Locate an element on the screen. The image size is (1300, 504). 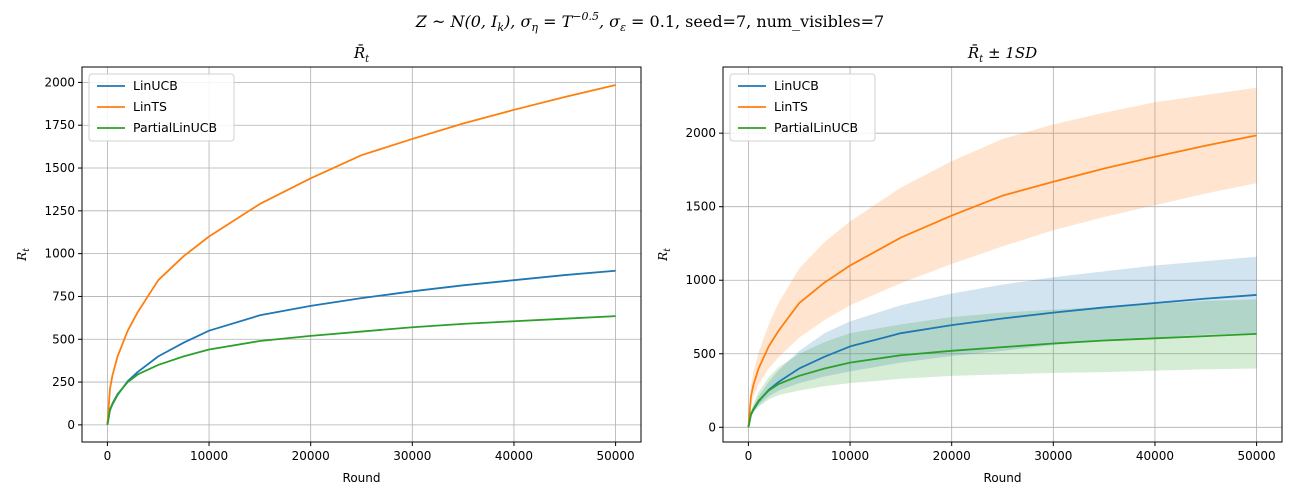
panel-title: R̄t is located at coordinates (361, 54).